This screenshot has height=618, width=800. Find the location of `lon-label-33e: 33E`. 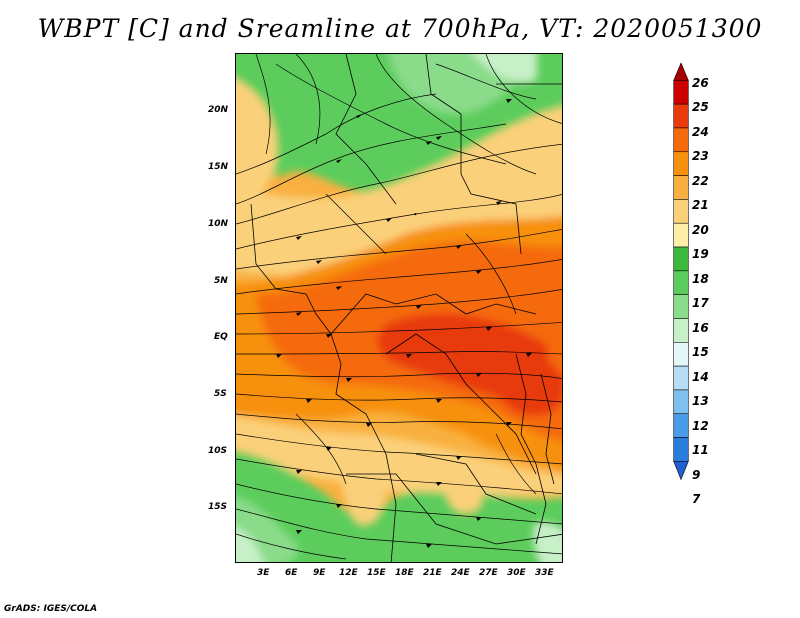

lon-label-33e: 33E is located at coordinates (544, 573).